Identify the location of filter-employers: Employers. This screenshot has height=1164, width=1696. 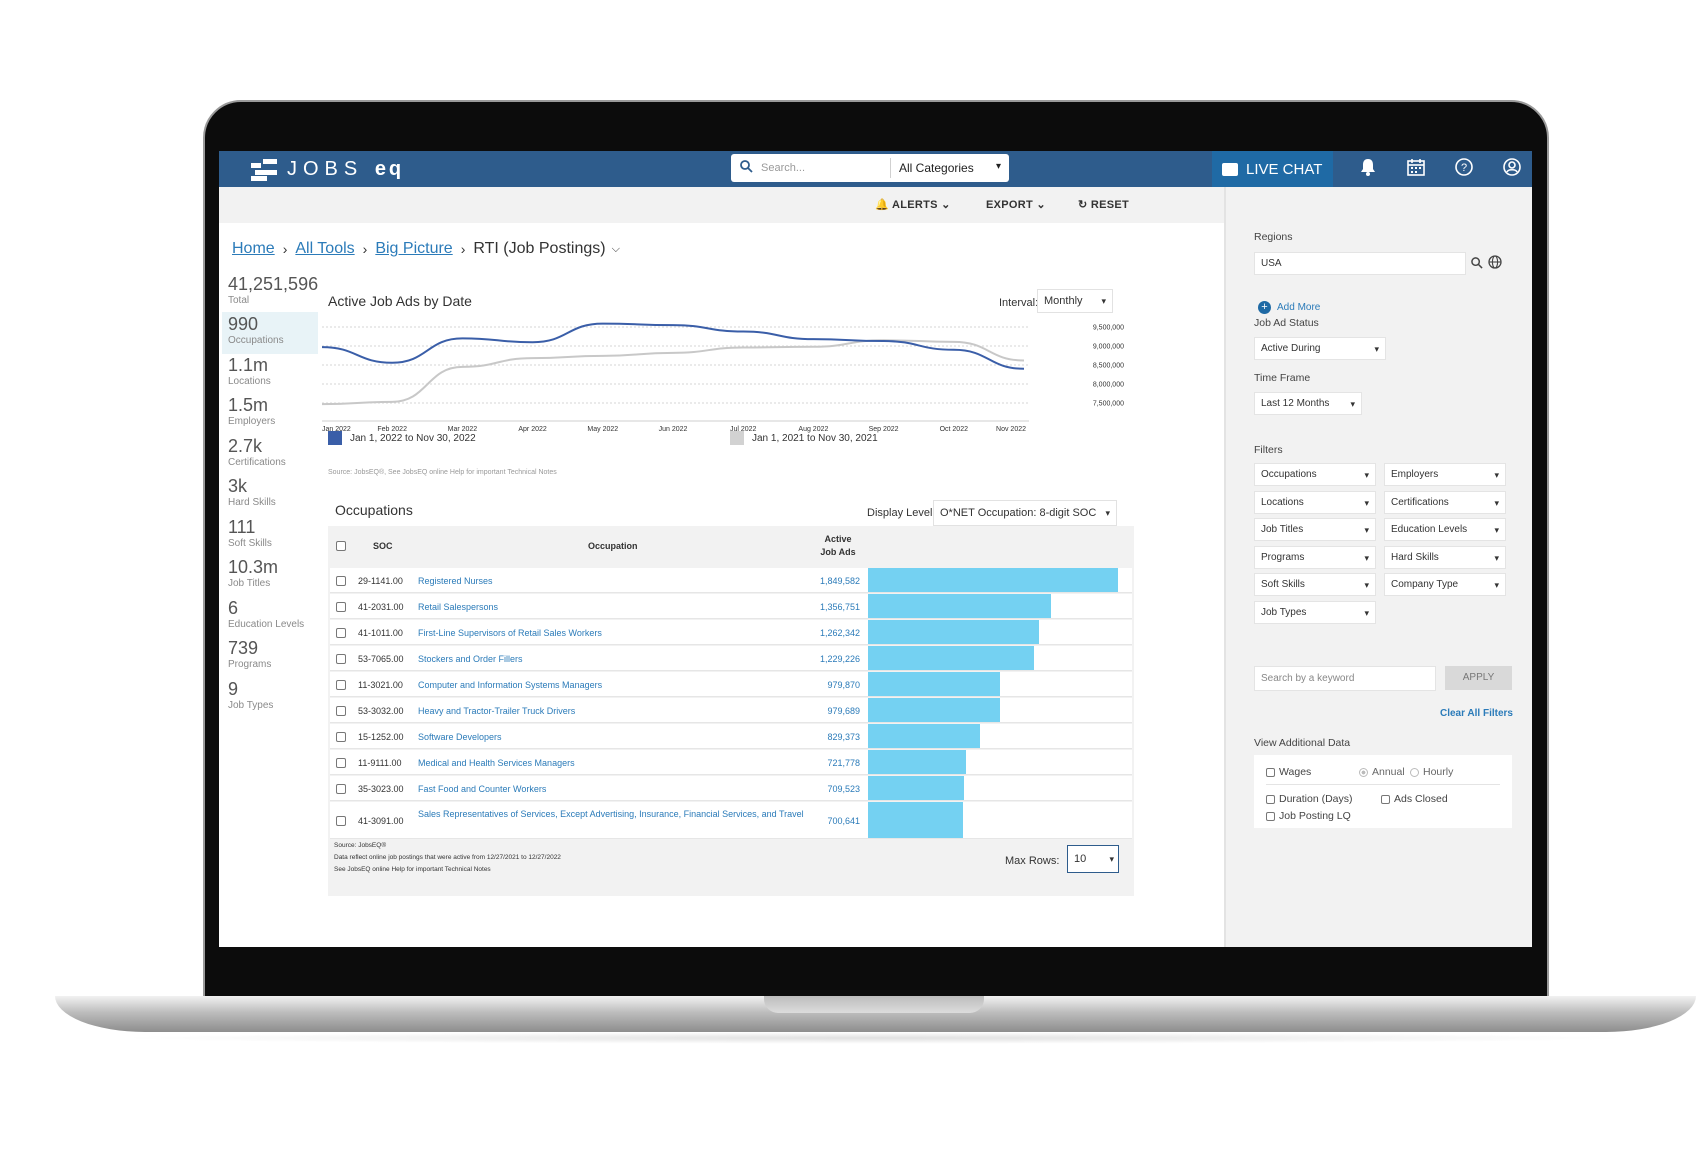
(1445, 474).